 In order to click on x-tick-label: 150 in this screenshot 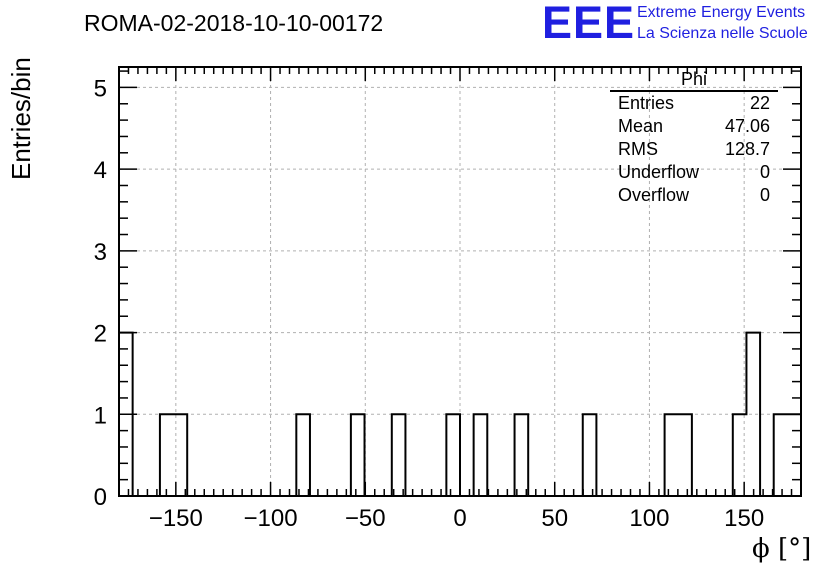, I will do `click(744, 518)`.